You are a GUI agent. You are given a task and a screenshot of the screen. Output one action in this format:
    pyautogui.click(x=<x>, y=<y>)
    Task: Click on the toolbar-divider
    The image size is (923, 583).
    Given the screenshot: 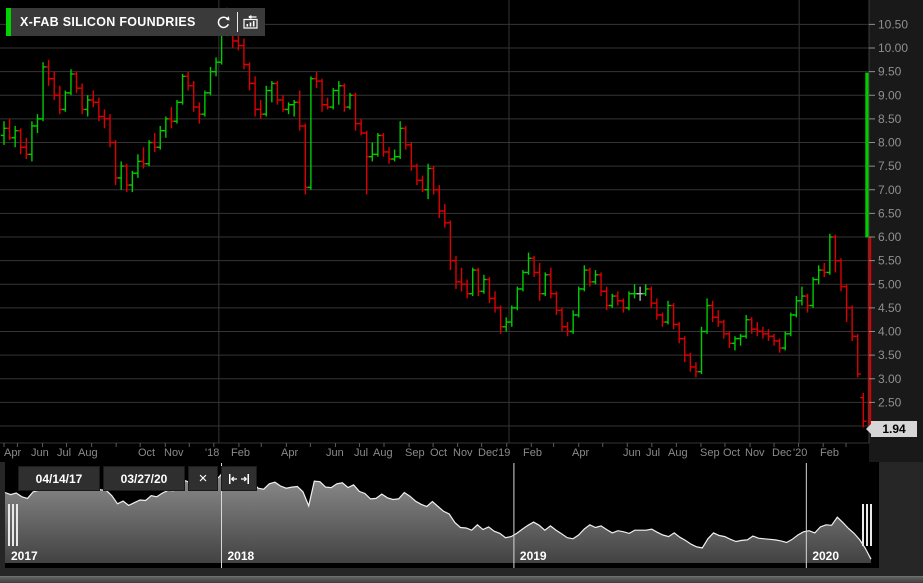 What is the action you would take?
    pyautogui.click(x=237, y=22)
    